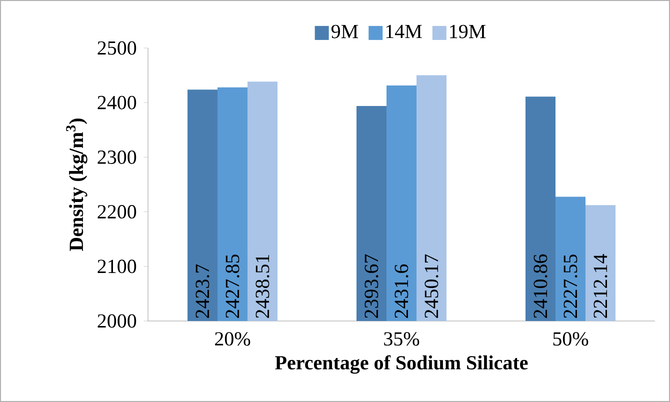  Describe the element at coordinates (541, 286) in the screenshot. I see `data-label: 2410.86` at that location.